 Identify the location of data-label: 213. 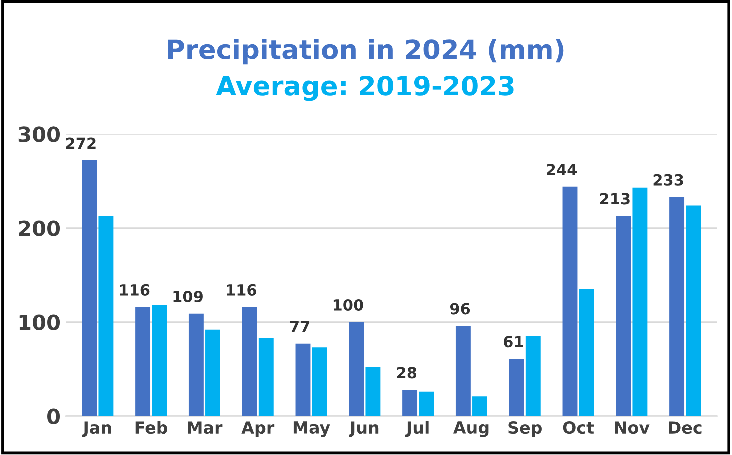
(615, 199).